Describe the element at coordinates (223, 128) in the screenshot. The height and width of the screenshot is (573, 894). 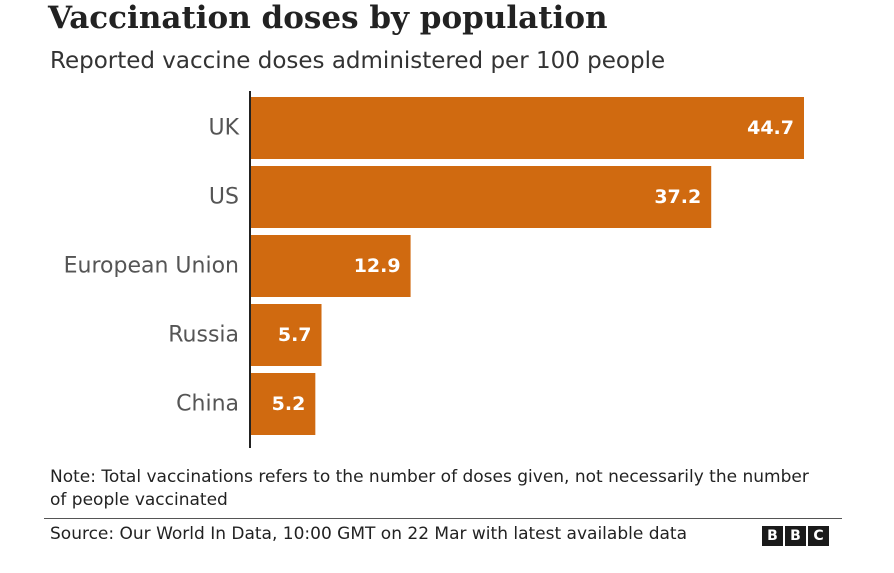
I see `category-label: UK` at that location.